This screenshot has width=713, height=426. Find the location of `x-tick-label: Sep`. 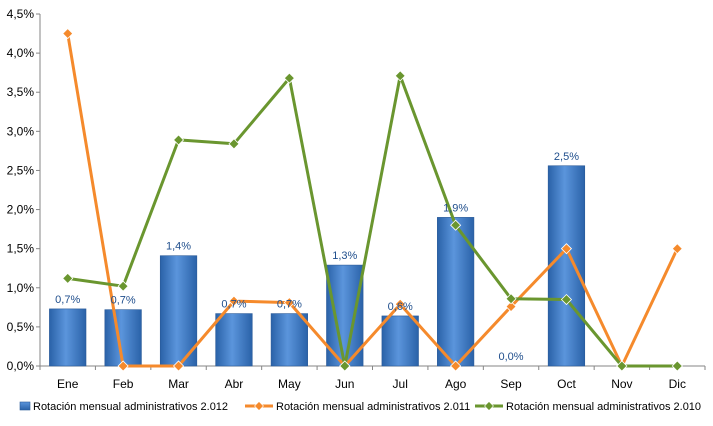

x-tick-label: Sep is located at coordinates (511, 384).